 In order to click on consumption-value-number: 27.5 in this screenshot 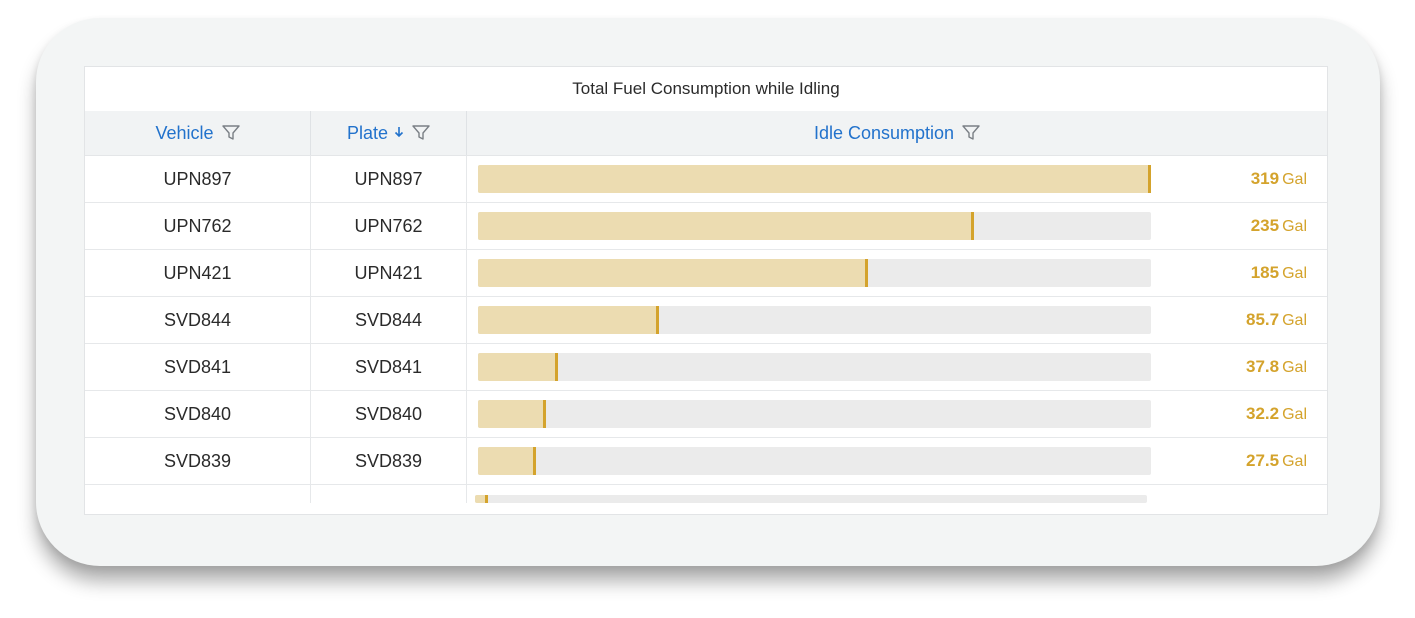, I will do `click(1263, 460)`.